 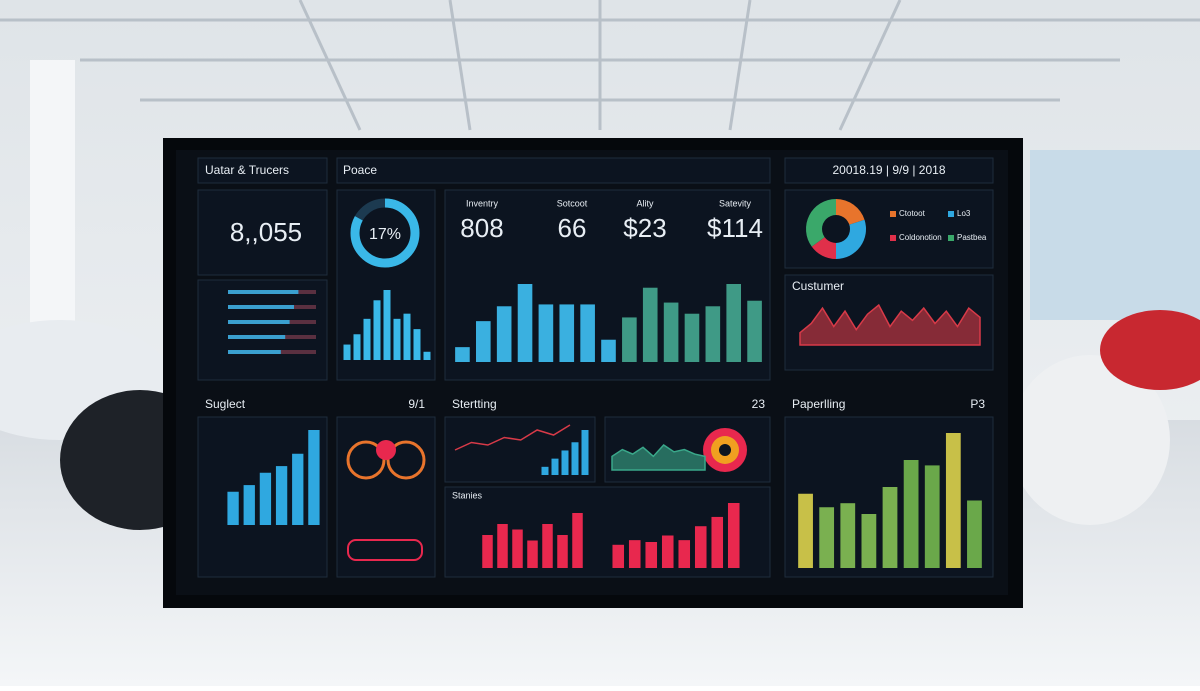 What do you see at coordinates (889, 170) in the screenshot?
I see `header: 20018.19 | 9/9 | 2018` at bounding box center [889, 170].